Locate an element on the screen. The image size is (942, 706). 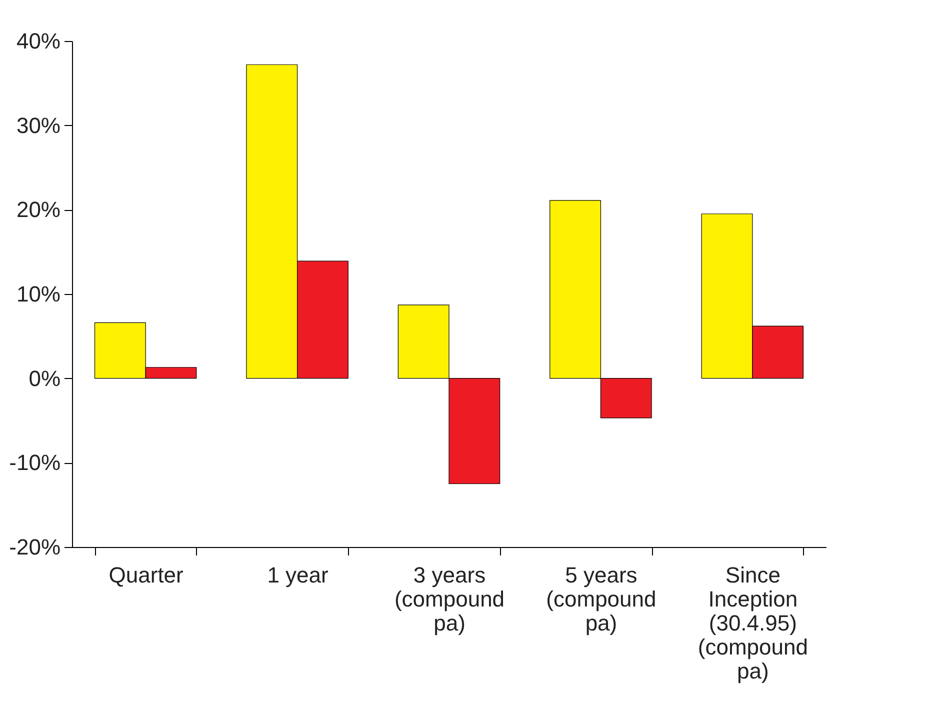
y-tick-label: 10% is located at coordinates (38, 294).